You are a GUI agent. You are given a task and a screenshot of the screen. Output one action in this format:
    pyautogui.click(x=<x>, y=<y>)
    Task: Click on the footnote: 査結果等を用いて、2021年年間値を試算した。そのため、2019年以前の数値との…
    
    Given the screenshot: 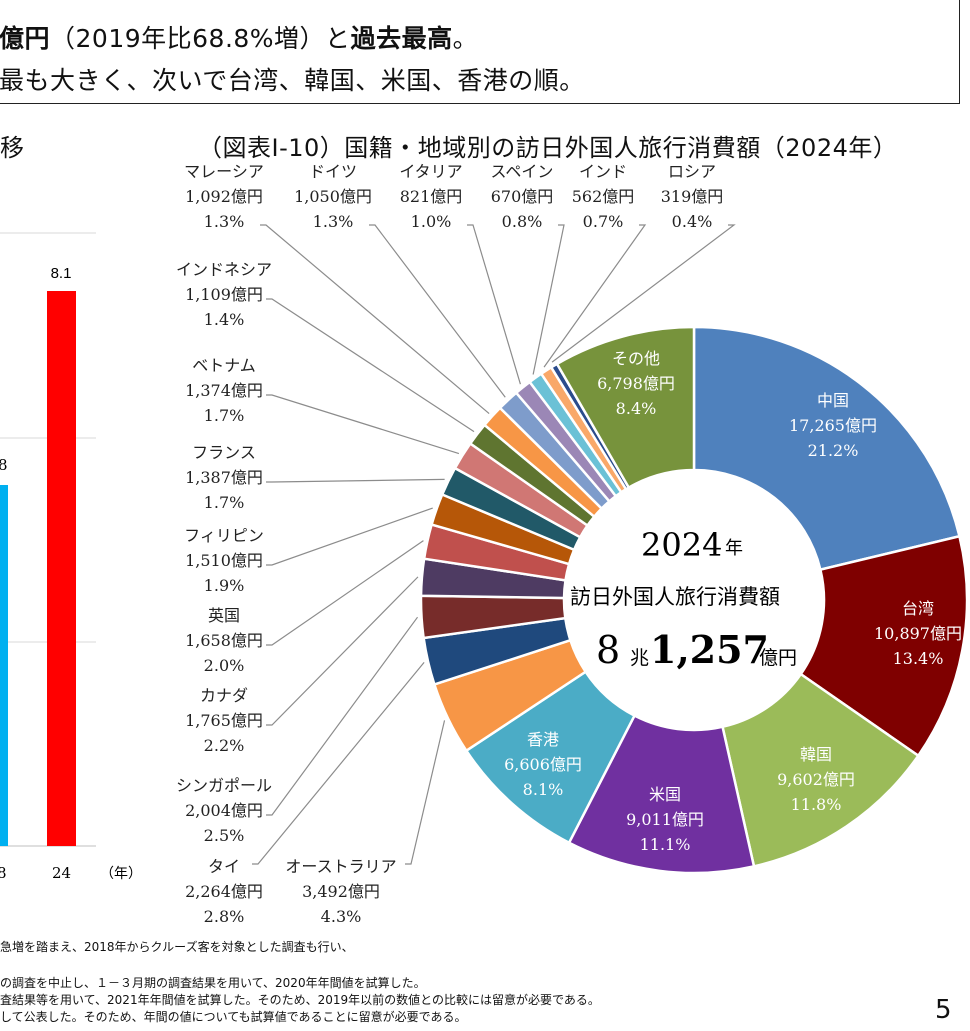 What is the action you would take?
    pyautogui.click(x=300, y=1000)
    